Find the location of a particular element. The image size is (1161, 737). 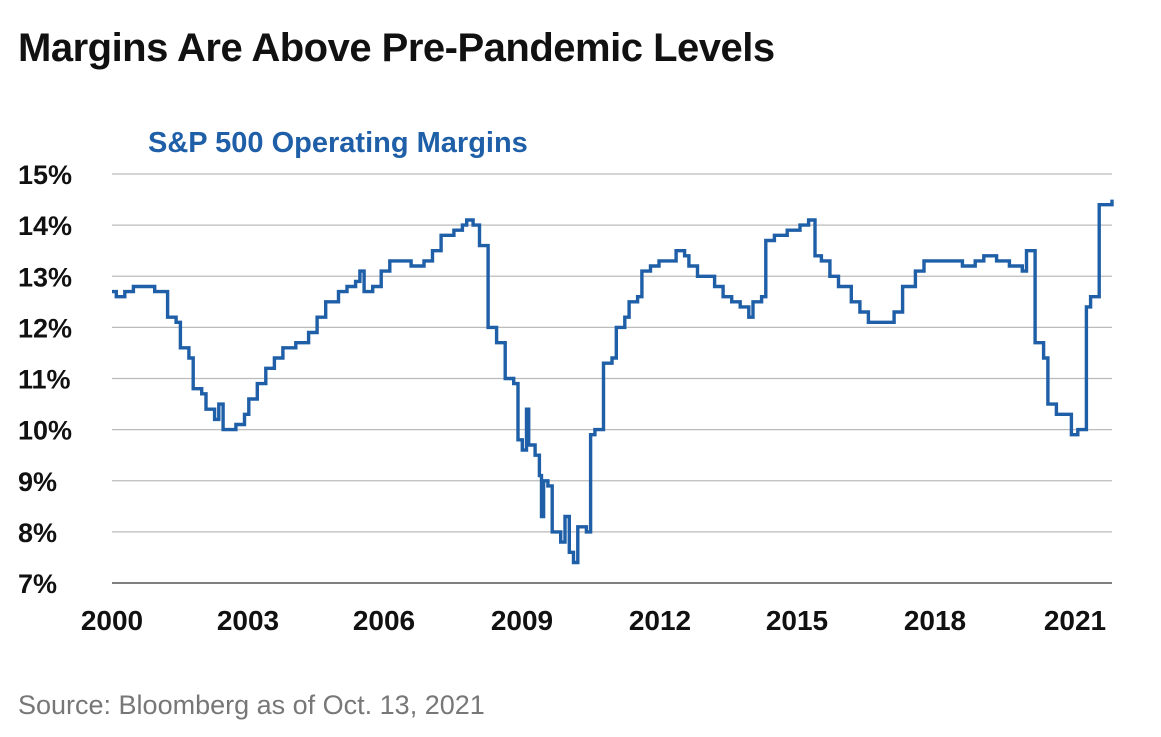

y-tick-label: 10% is located at coordinates (45, 431).